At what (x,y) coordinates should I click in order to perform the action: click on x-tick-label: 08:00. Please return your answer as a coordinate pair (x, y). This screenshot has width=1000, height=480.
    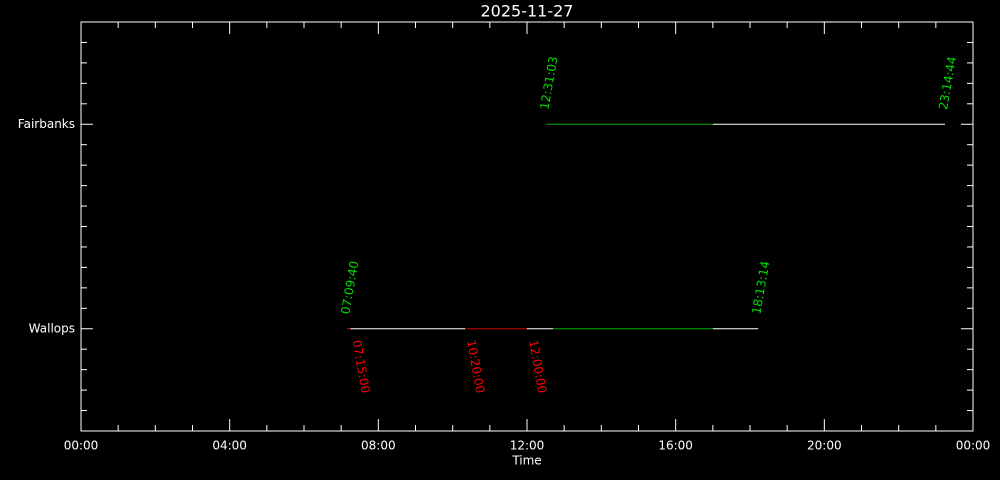
    Looking at the image, I should click on (378, 446).